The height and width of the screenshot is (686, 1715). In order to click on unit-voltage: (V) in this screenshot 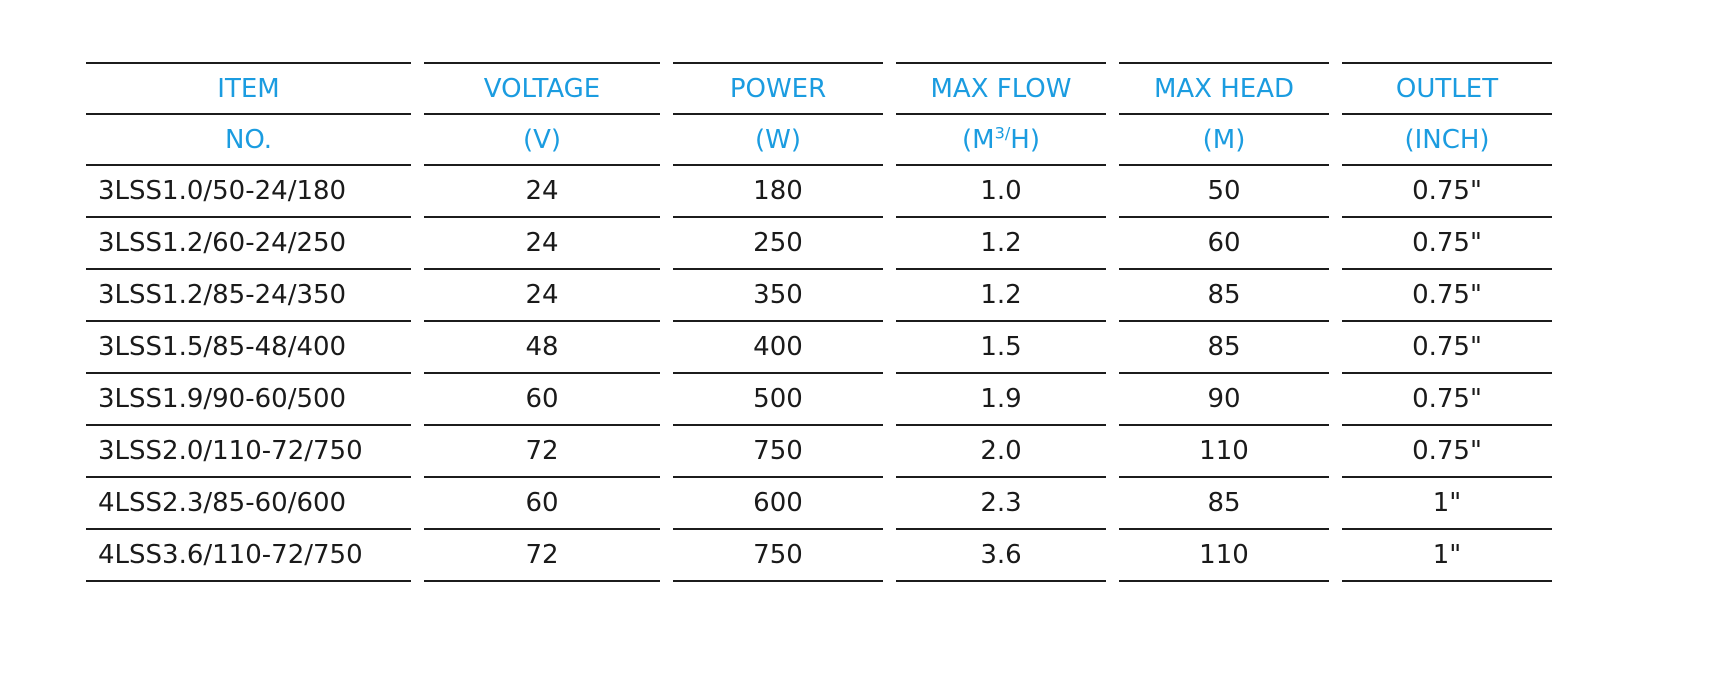, I will do `click(542, 140)`.